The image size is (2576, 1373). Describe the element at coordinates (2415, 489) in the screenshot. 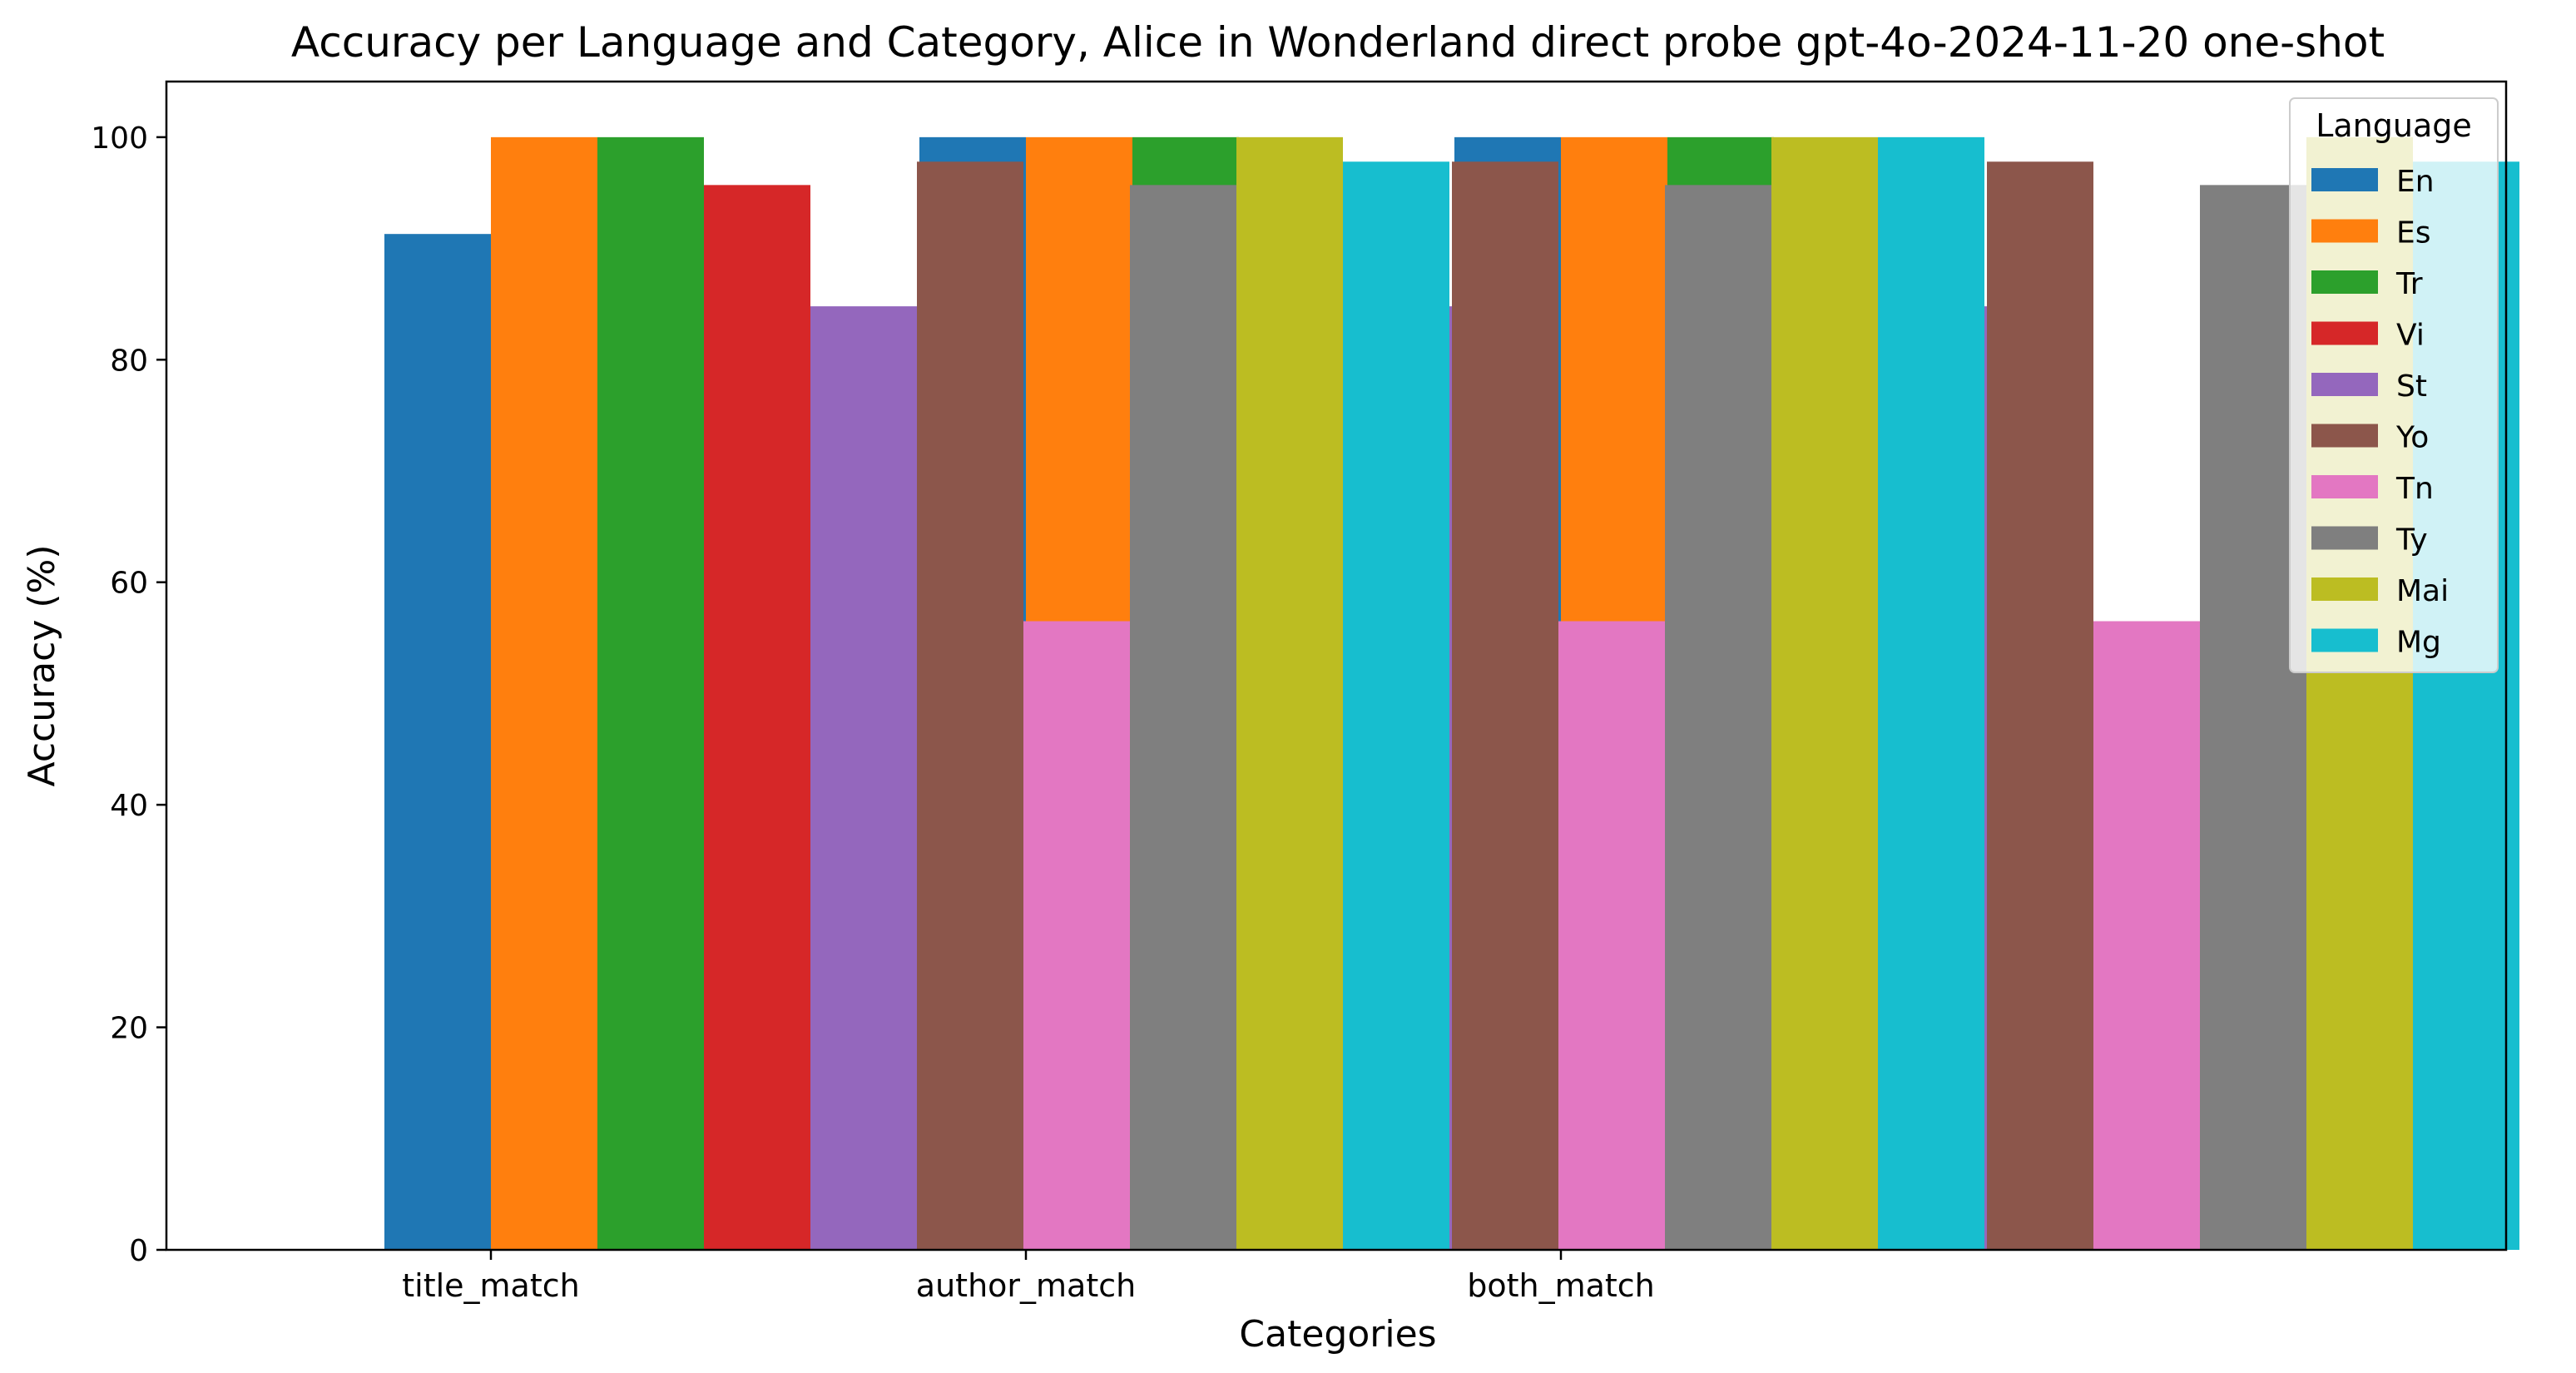

I see `legend-label-tn: Tn` at that location.